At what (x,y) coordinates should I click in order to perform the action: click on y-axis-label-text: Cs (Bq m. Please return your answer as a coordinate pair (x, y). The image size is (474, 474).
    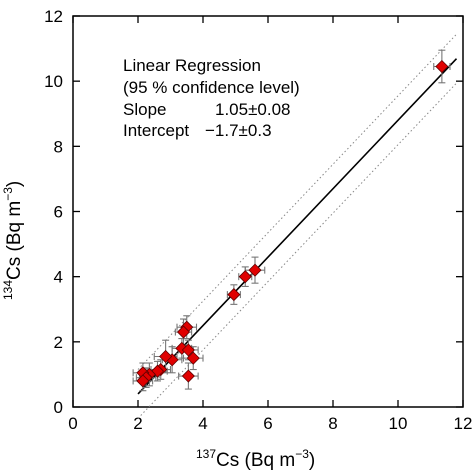
    Looking at the image, I should click on (14, 240).